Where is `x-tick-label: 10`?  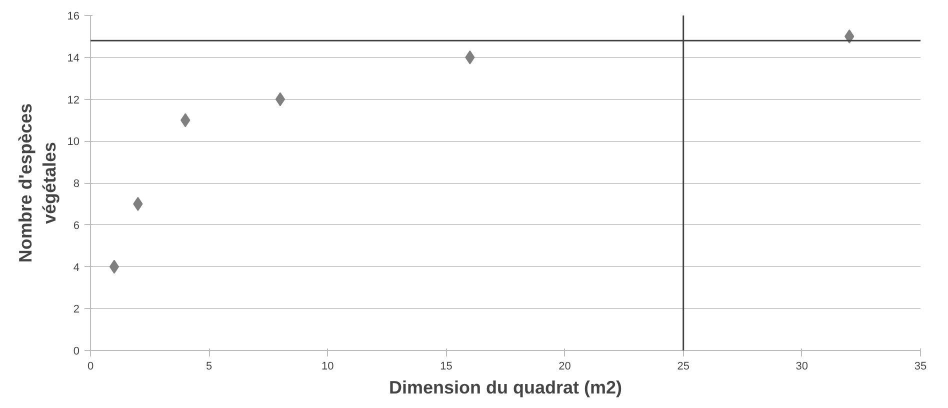
x-tick-label: 10 is located at coordinates (328, 366).